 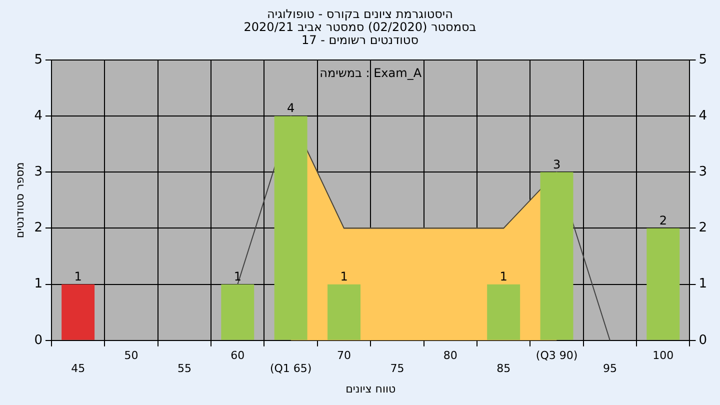 What do you see at coordinates (397, 369) in the screenshot?
I see `x-tick-label: 75` at bounding box center [397, 369].